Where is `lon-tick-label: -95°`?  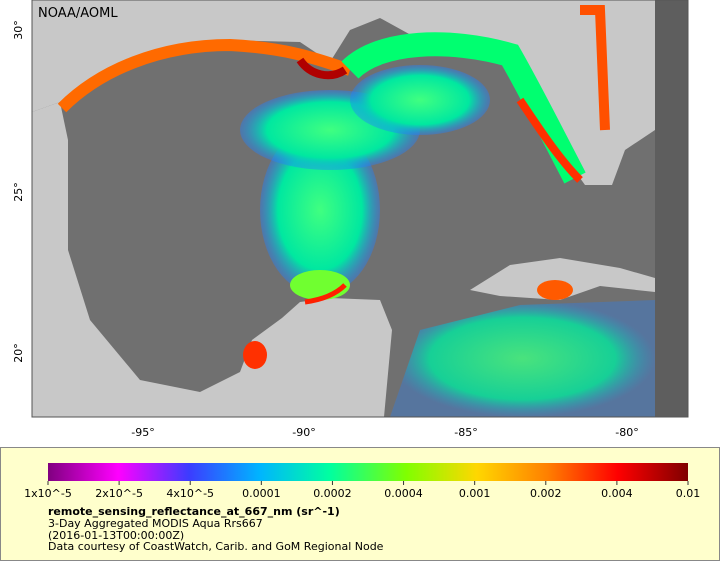 lon-tick-label: -95° is located at coordinates (142, 432).